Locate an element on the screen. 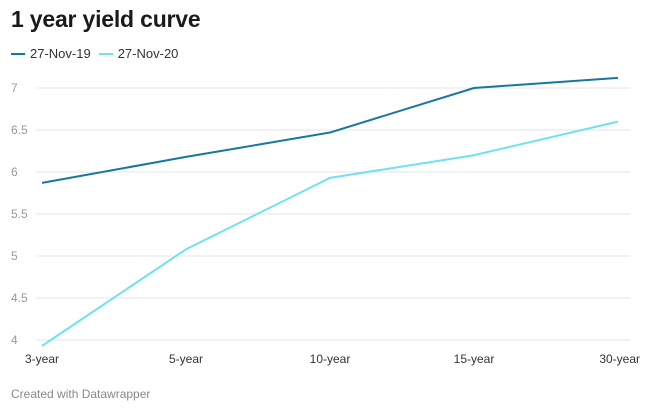 The image size is (650, 416). x-tick-label-4: 30-year is located at coordinates (619, 359).